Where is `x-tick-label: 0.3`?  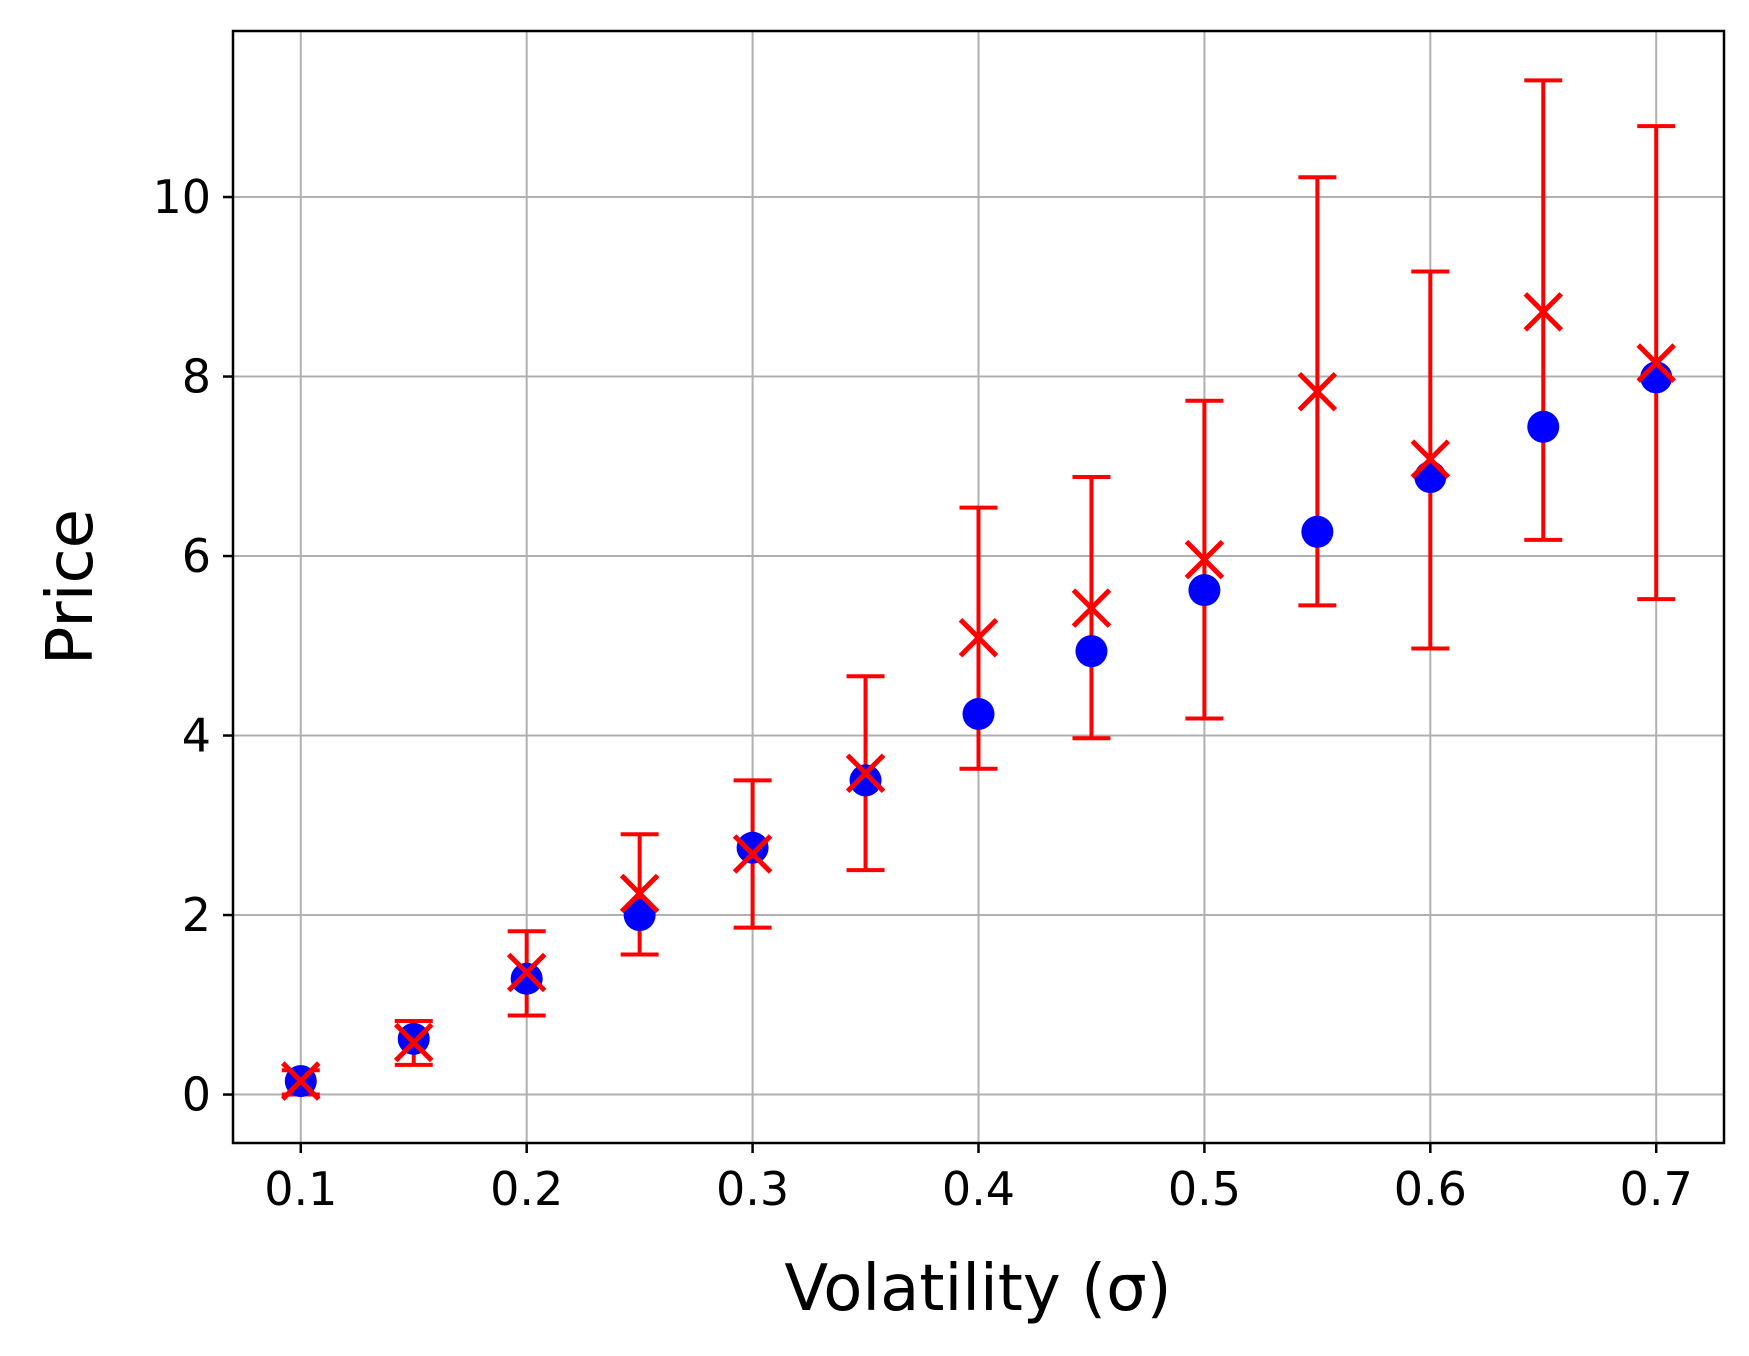 x-tick-label: 0.3 is located at coordinates (752, 1189).